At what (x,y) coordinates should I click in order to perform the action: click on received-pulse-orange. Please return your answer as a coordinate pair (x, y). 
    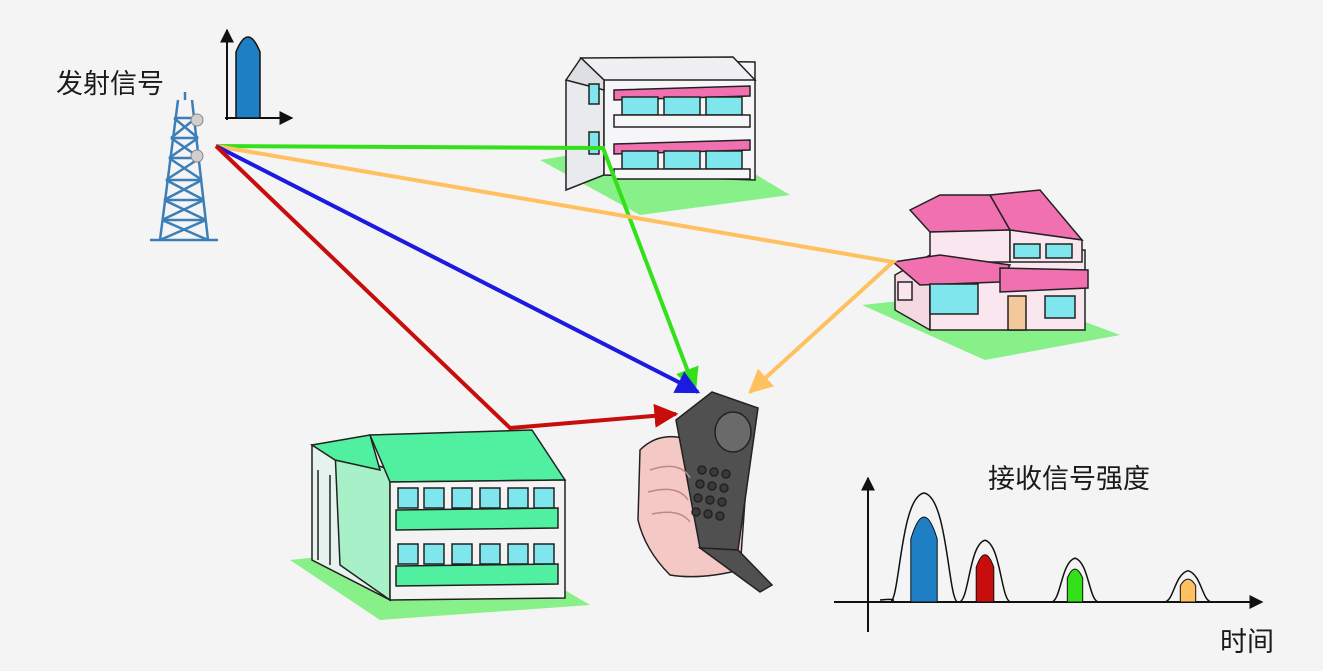
    Looking at the image, I should click on (1188, 590).